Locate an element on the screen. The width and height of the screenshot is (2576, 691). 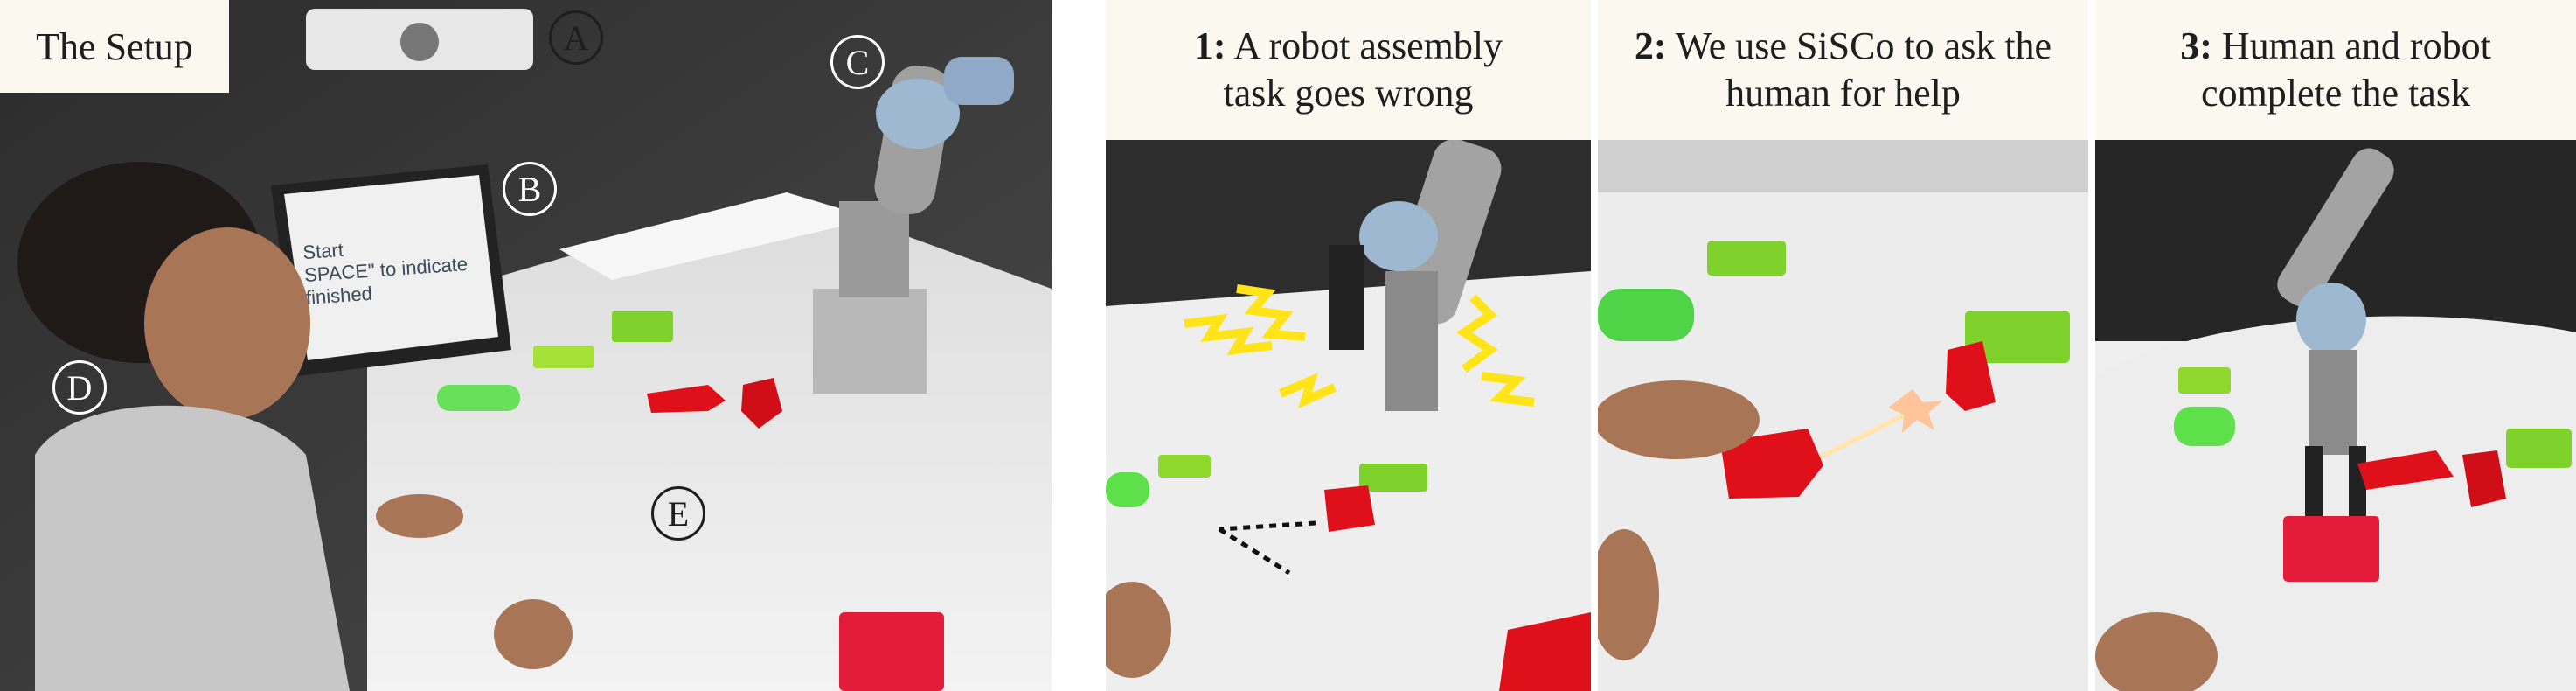
step-3-line-2: complete the task is located at coordinates (2335, 93).